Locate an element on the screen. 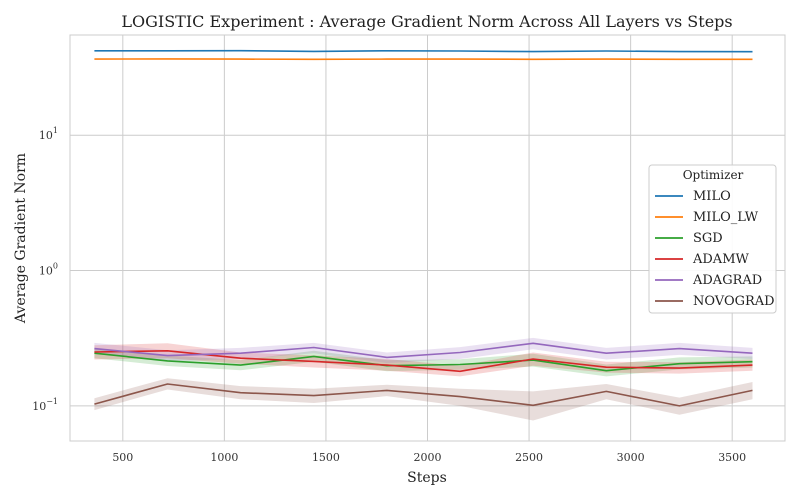  sgd-band is located at coordinates (423, 362).